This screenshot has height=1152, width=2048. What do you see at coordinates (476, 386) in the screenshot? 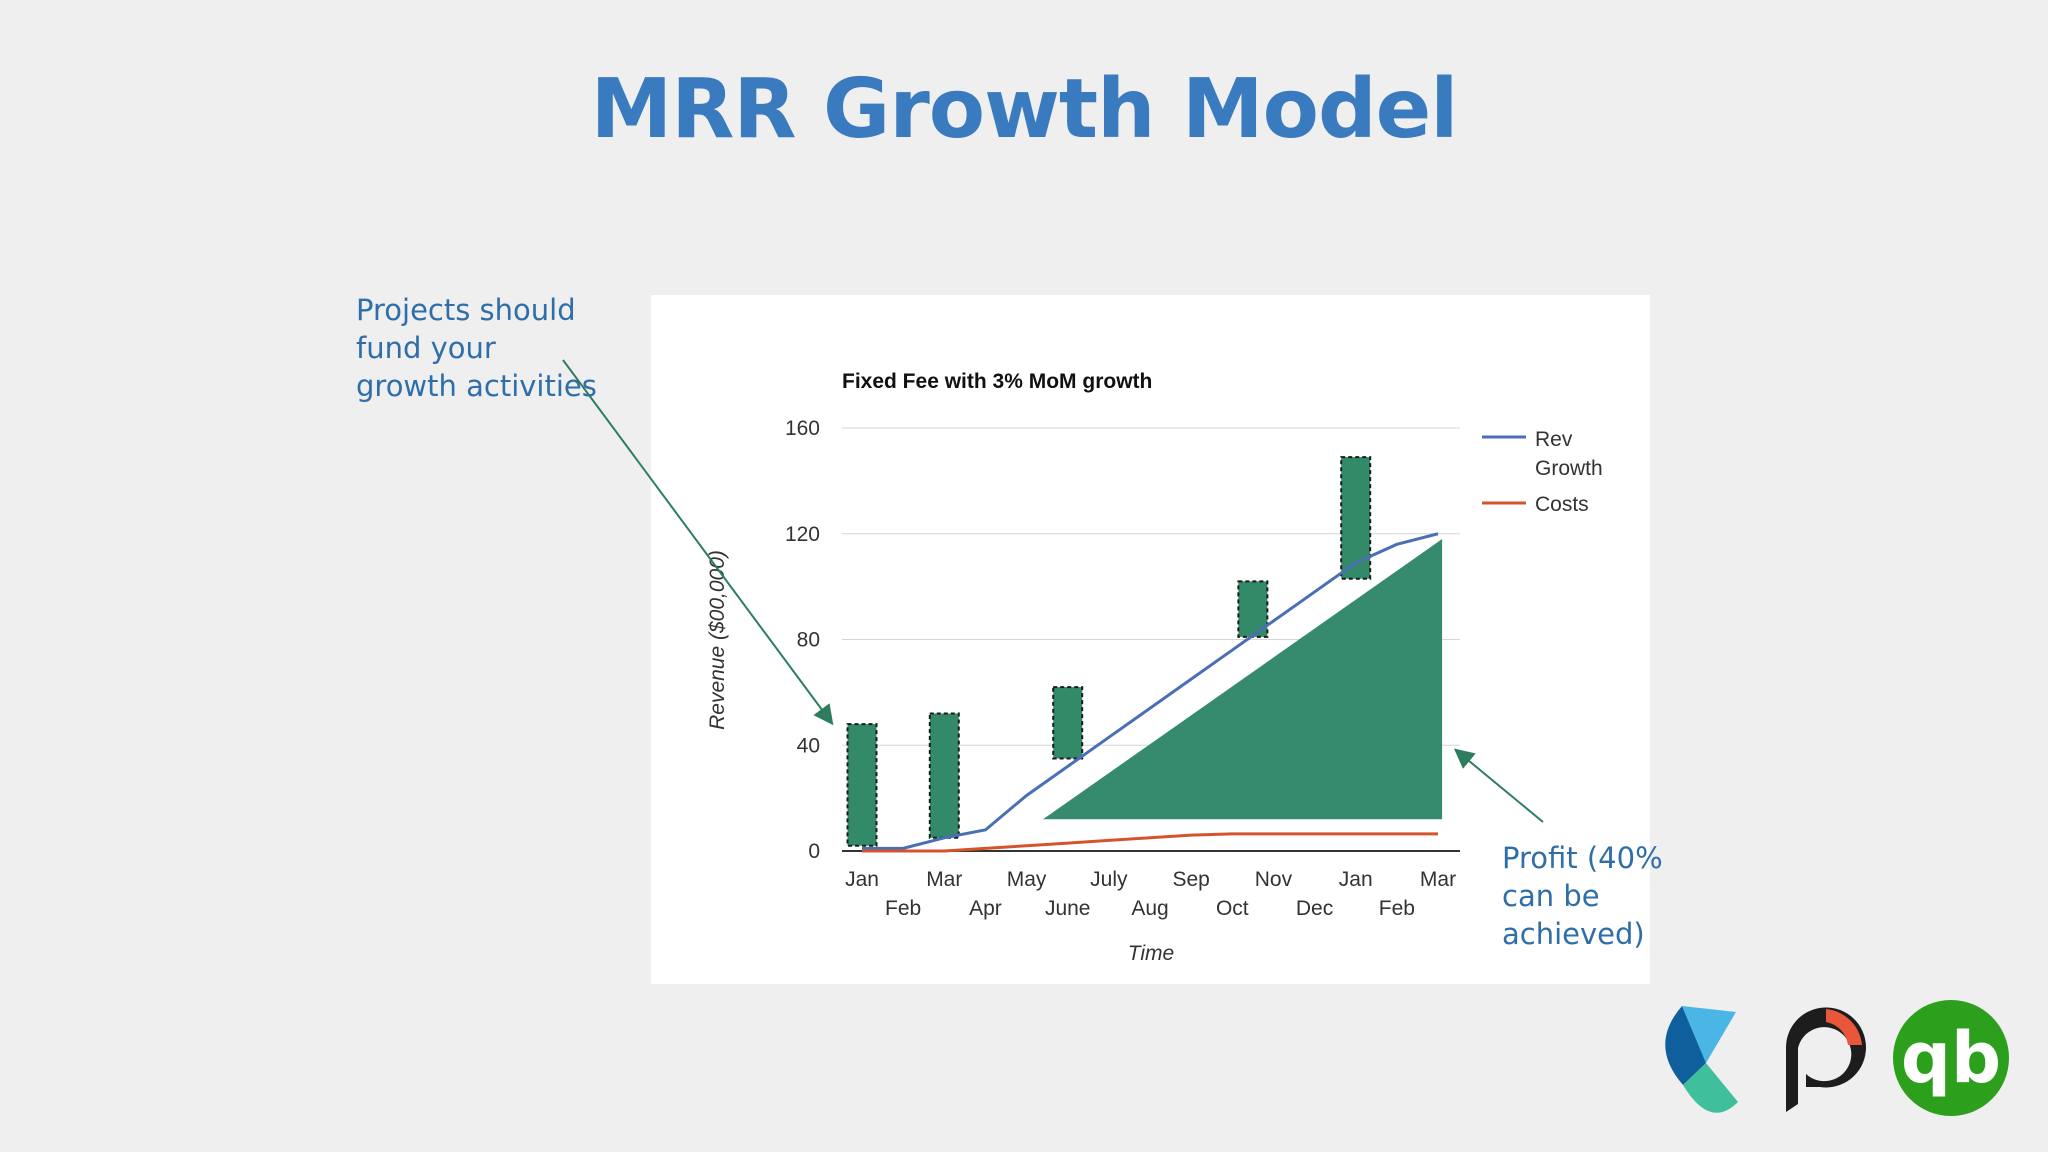
I see `note-left-line: growth activities` at bounding box center [476, 386].